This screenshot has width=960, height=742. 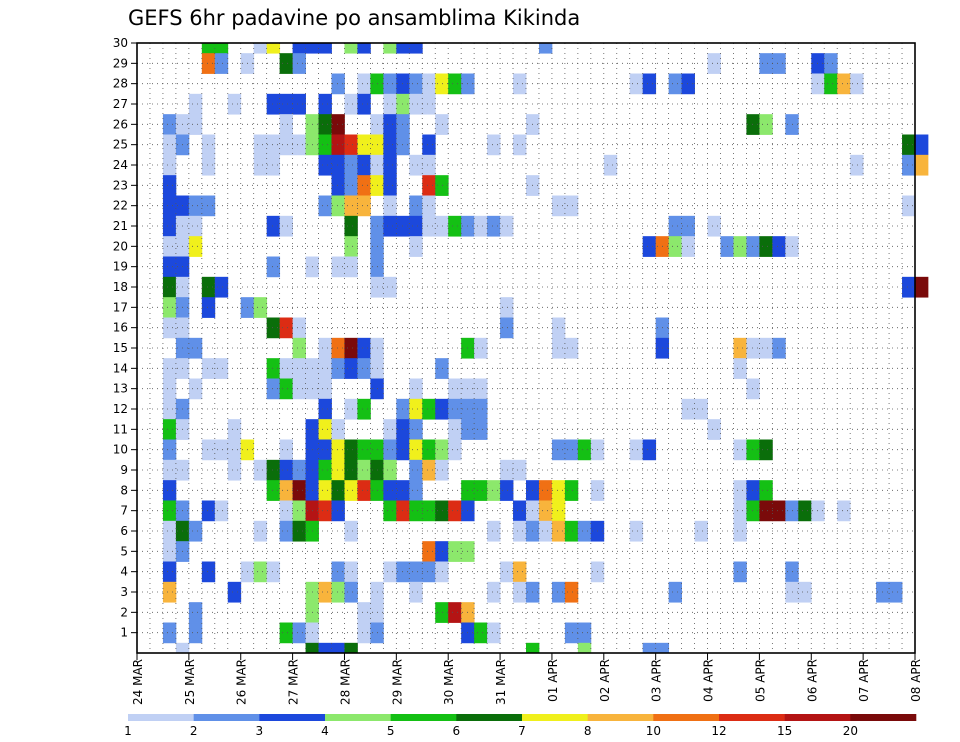 What do you see at coordinates (120, 389) in the screenshot?
I see `y-tick-label: 13` at bounding box center [120, 389].